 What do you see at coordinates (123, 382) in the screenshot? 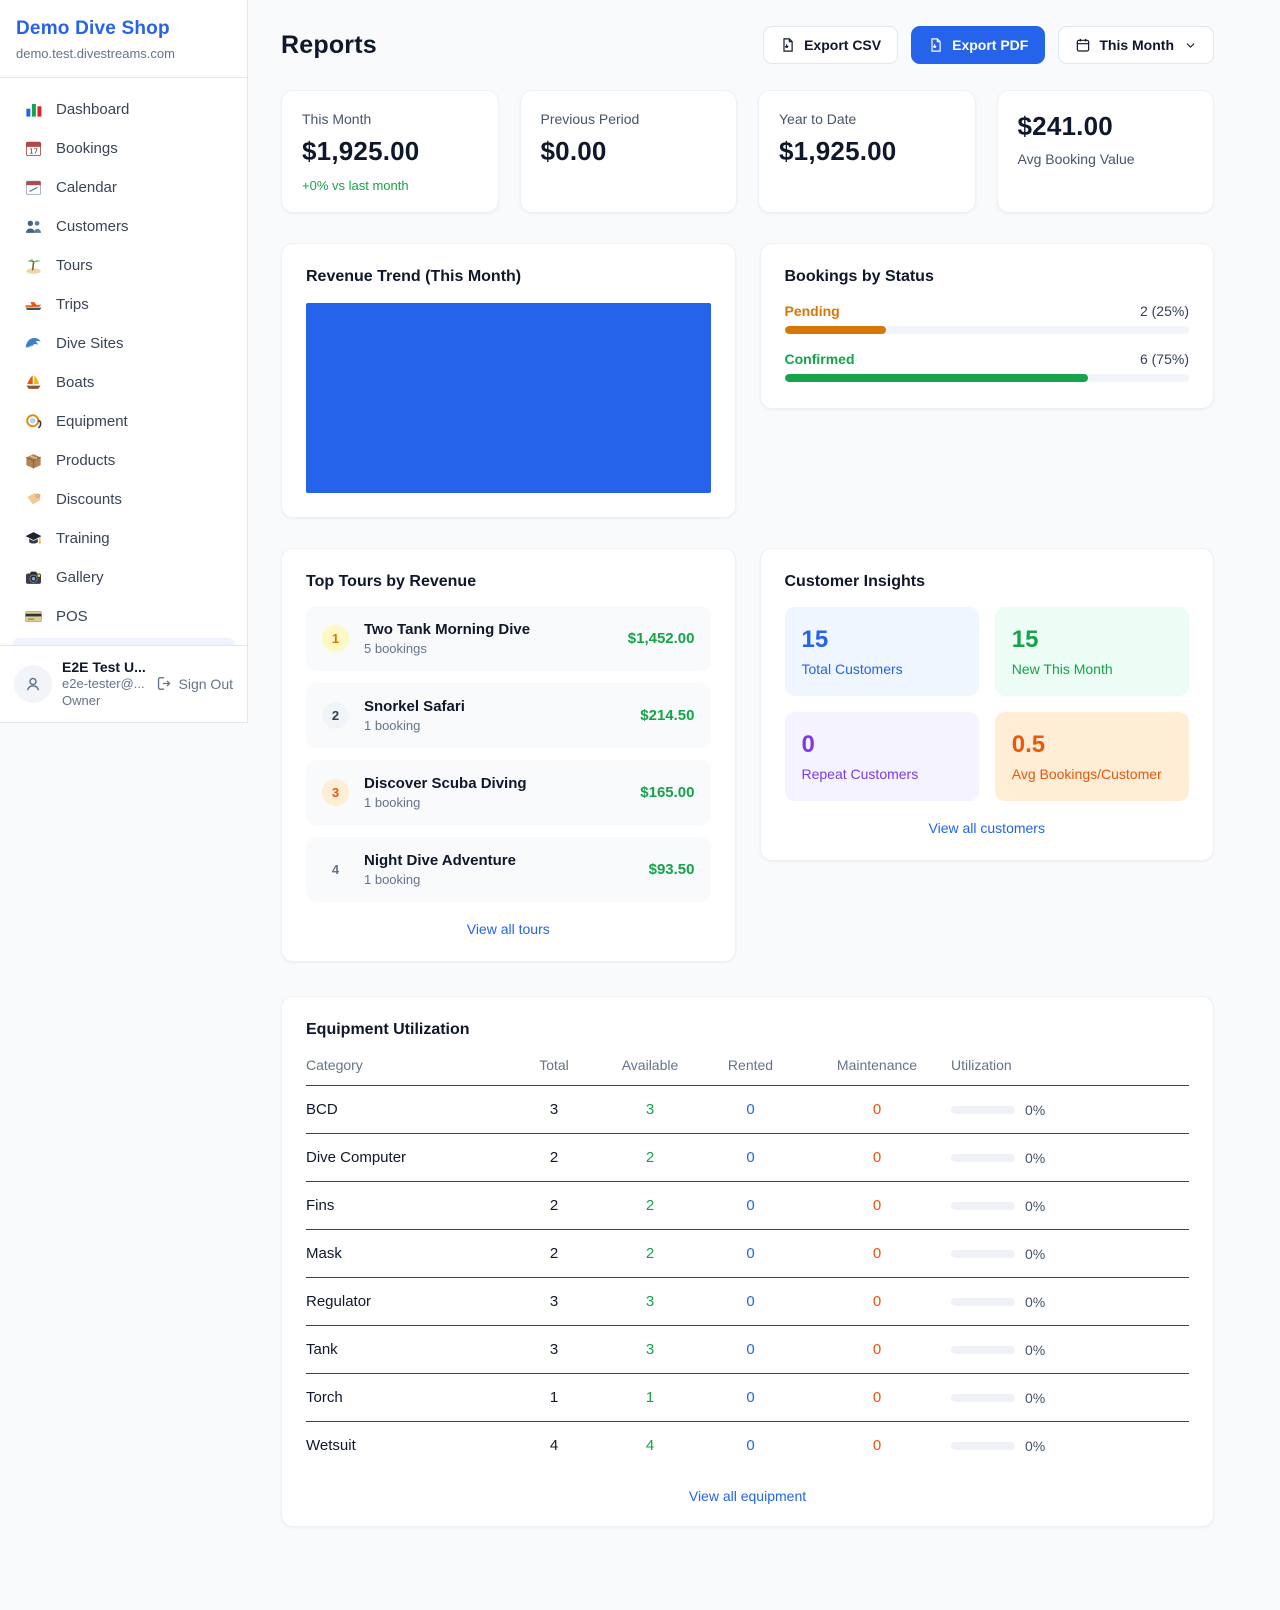
I see `sidebar-nav-item: Boats` at bounding box center [123, 382].